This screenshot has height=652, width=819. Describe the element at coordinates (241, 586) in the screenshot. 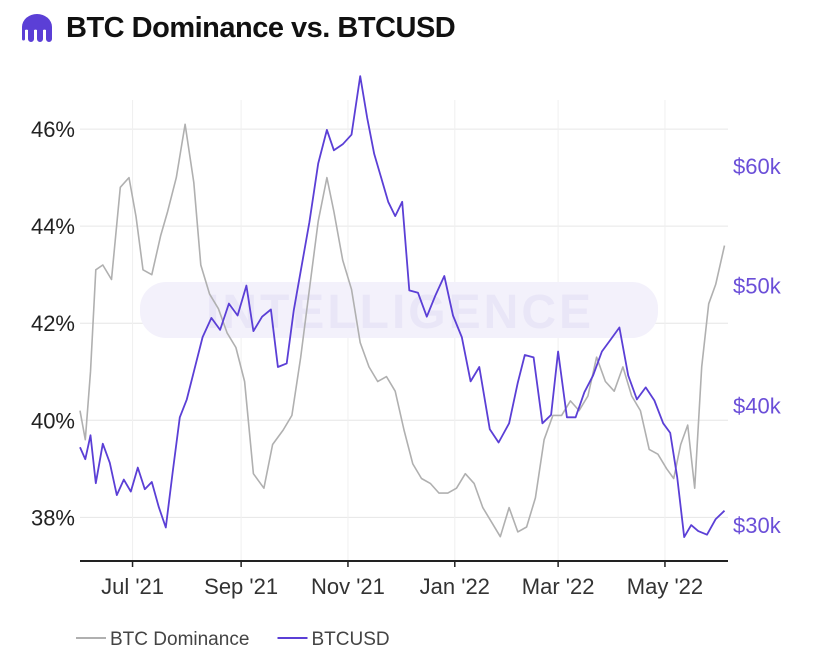

I see `x-tick-label: Sep '21` at that location.